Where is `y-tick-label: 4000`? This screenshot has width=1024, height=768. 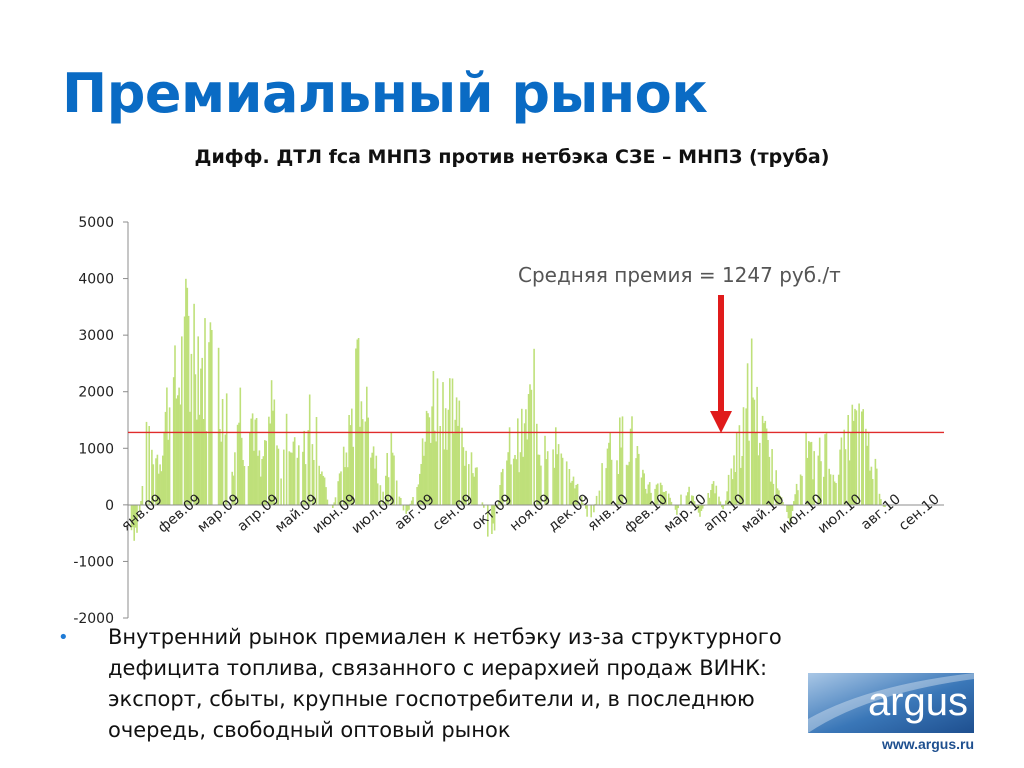 y-tick-label: 4000 is located at coordinates (96, 280).